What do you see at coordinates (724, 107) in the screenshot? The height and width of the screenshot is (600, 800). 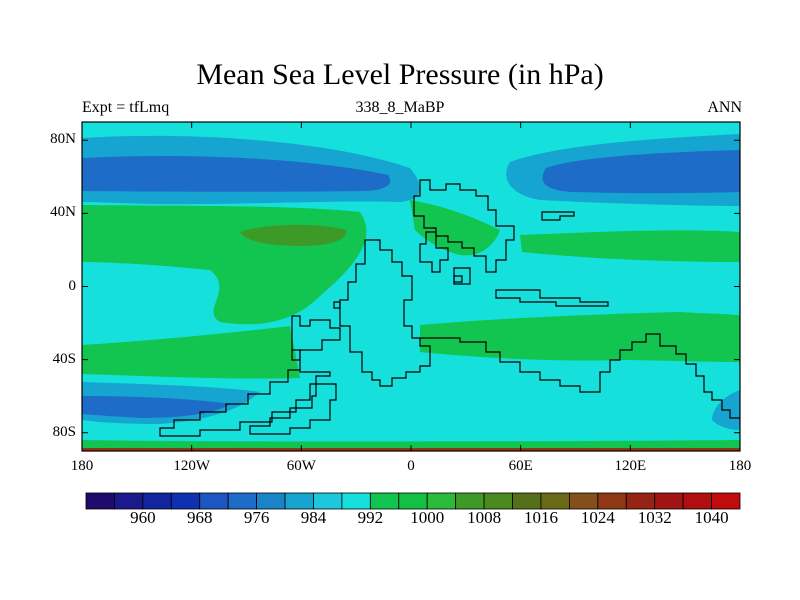 I see `season-label: ANN` at bounding box center [724, 107].